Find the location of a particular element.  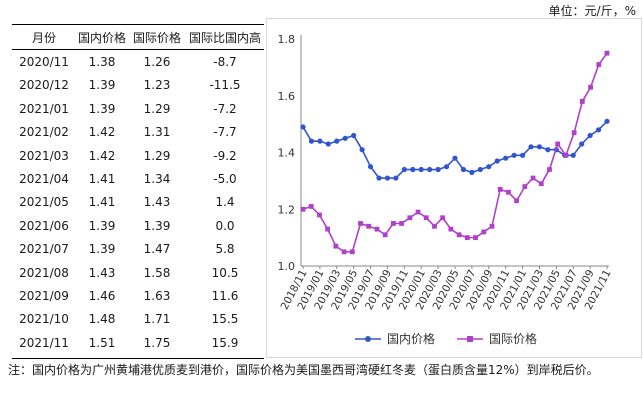

cell-domestic: 1.38 is located at coordinates (102, 62).